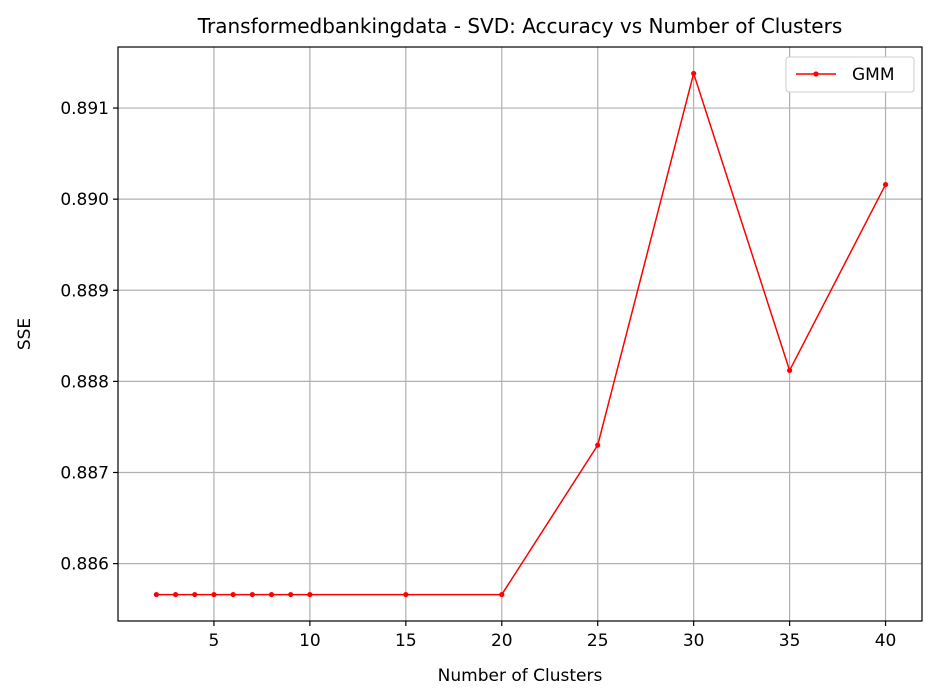 The image size is (942, 700). Describe the element at coordinates (84, 200) in the screenshot. I see `y-tick-label: 0.890` at that location.